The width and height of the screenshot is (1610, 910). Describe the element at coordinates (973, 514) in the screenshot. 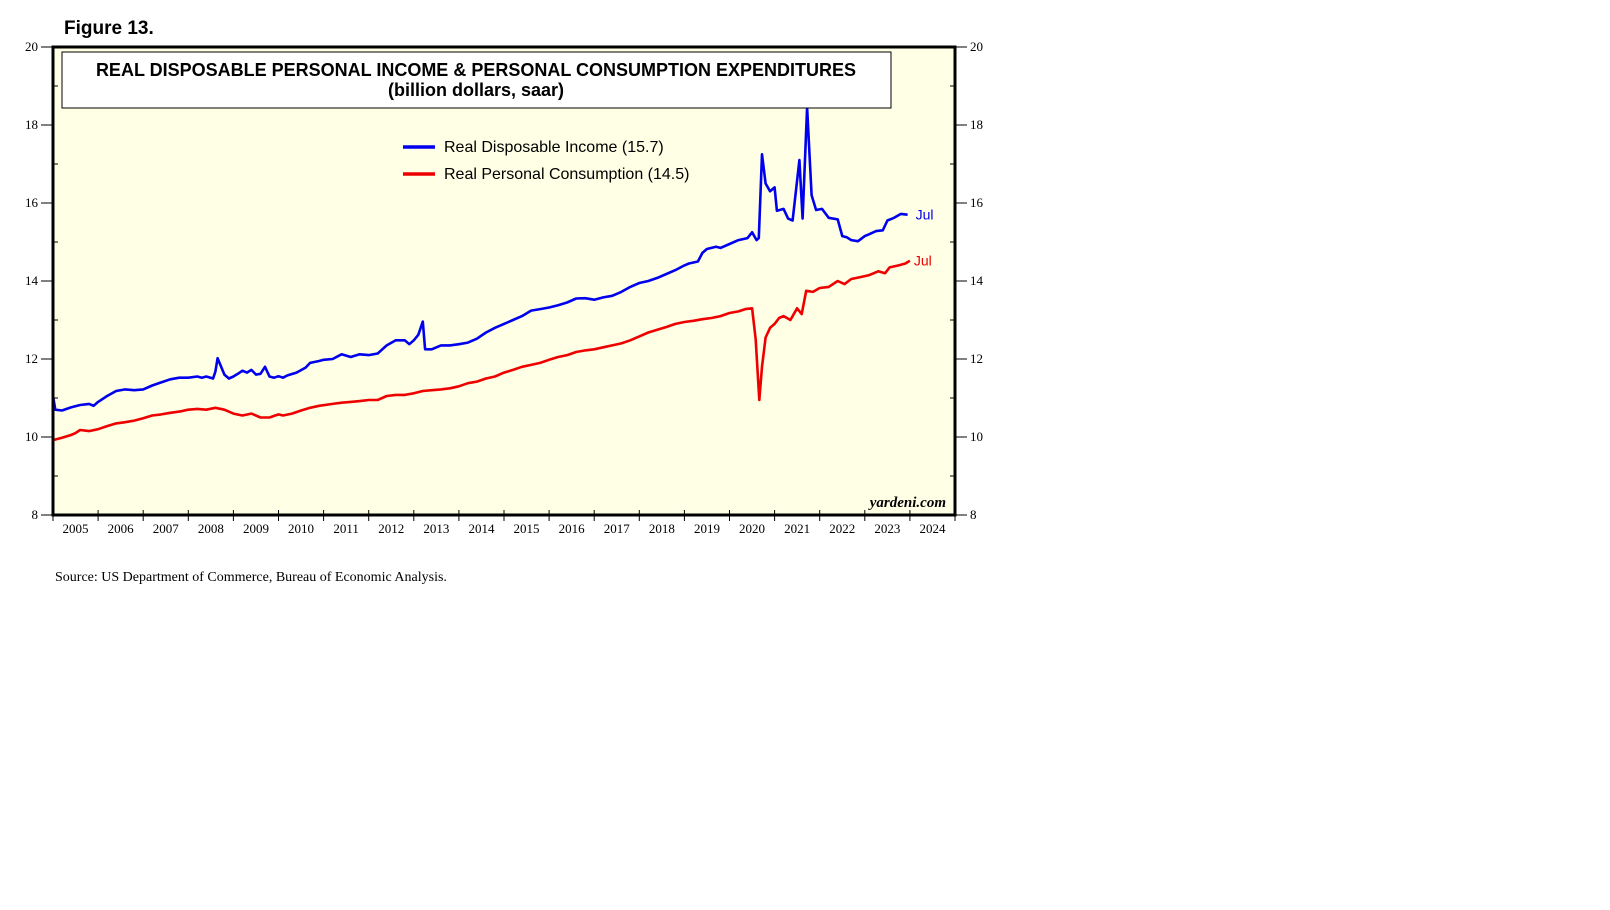

I see `y-tick-label-right: 8` at that location.